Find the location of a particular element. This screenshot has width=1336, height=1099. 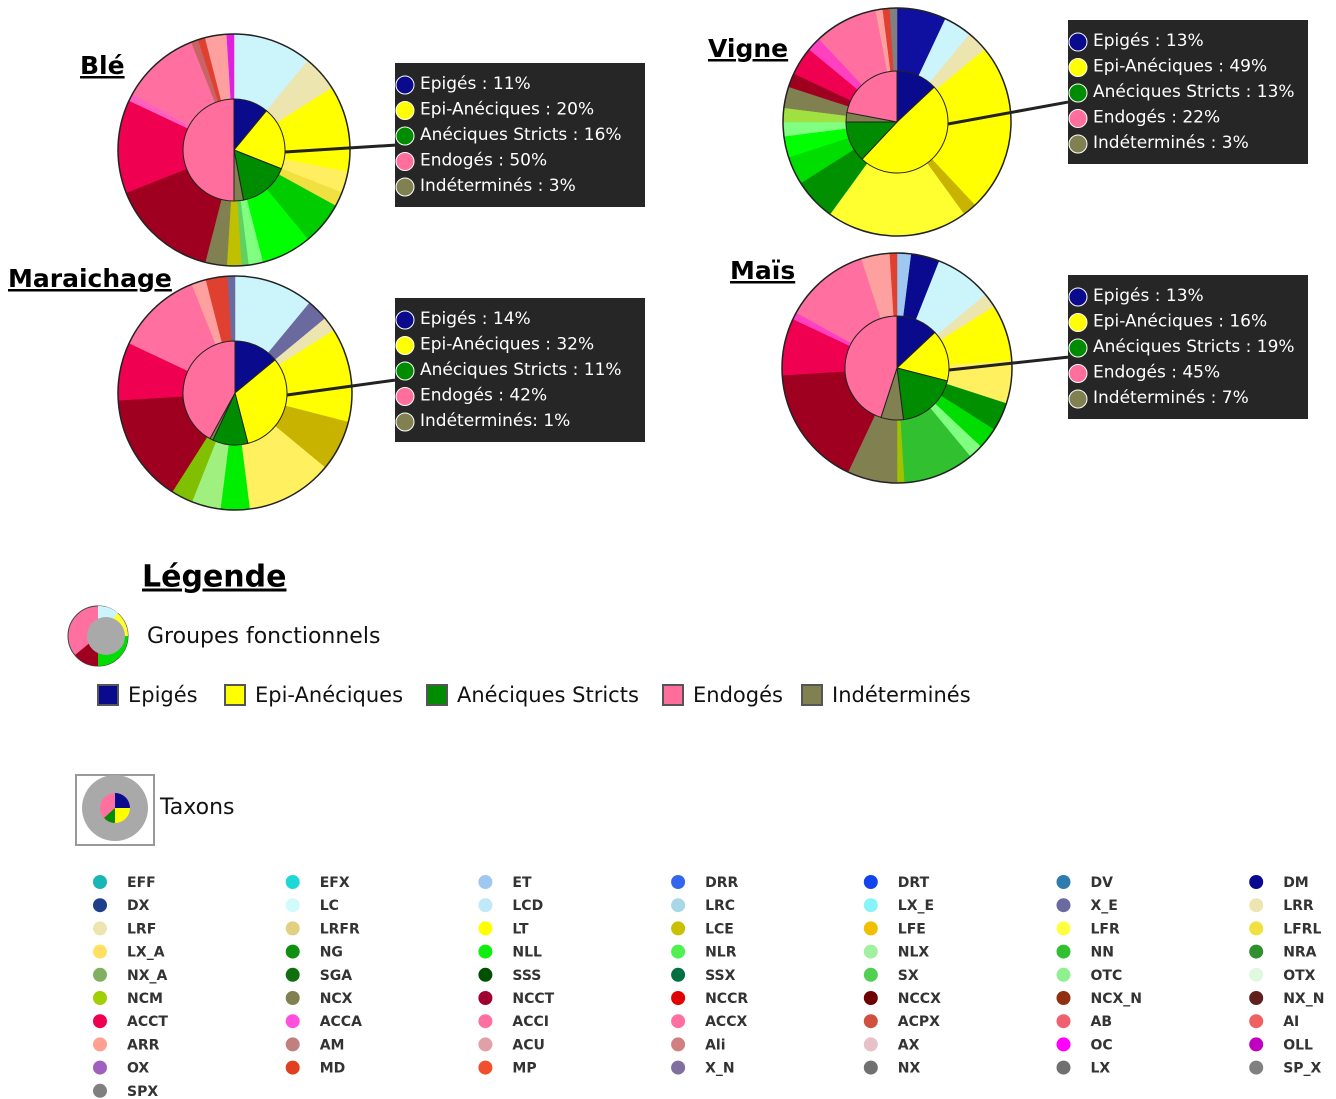

taxon-label: NCX is located at coordinates (336, 999).